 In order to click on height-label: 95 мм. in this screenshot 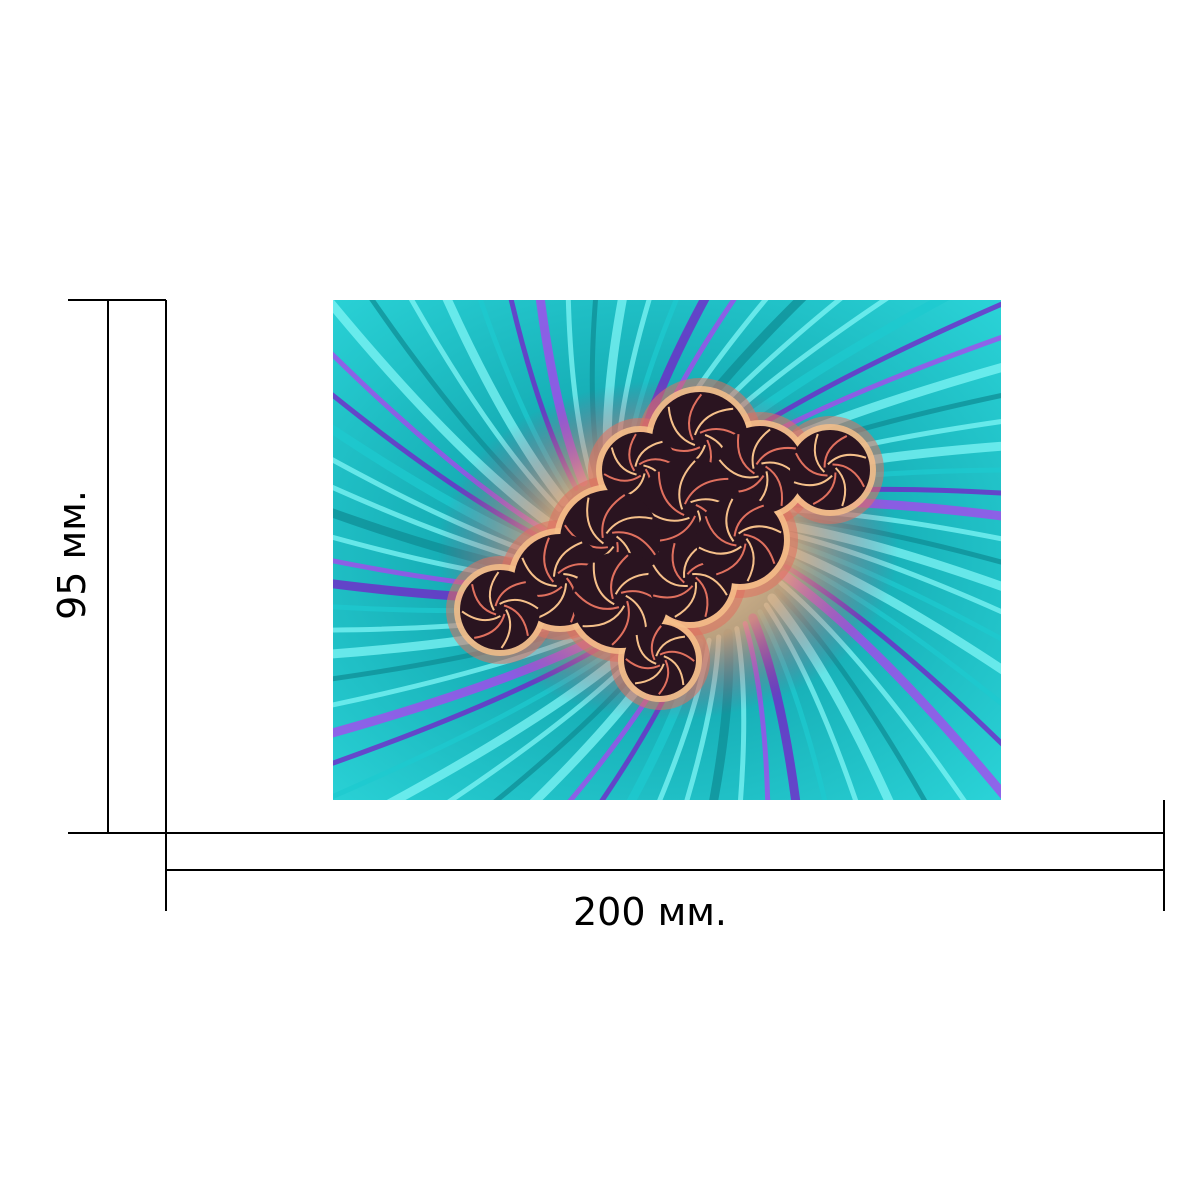, I will do `click(72, 555)`.